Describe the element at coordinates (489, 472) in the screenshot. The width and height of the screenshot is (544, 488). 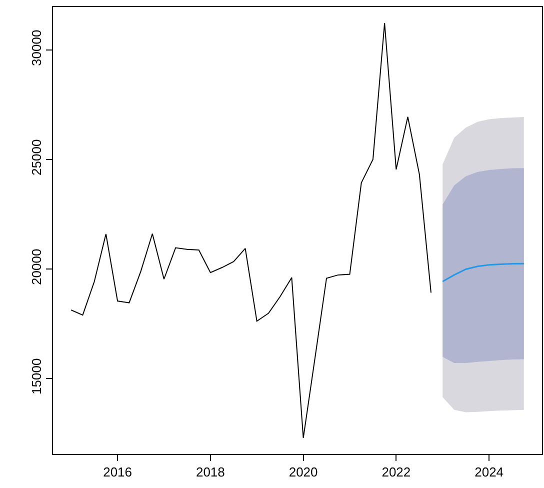
I see `x-tick-label: 2024` at that location.